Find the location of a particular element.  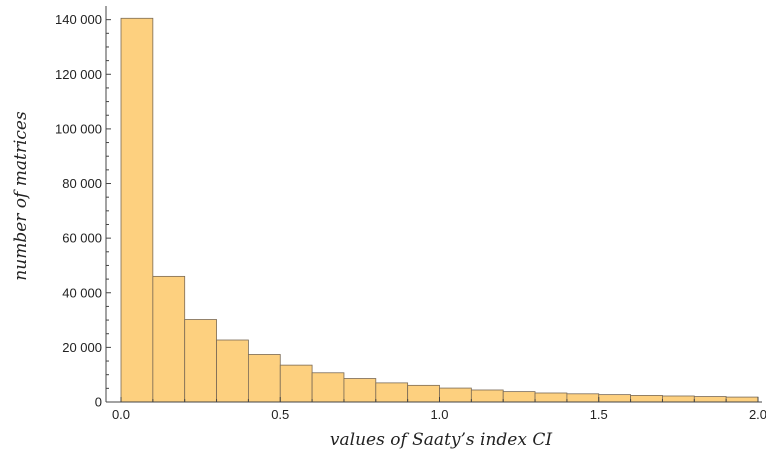

x-tick-label-0: 0.0 is located at coordinates (121, 414).